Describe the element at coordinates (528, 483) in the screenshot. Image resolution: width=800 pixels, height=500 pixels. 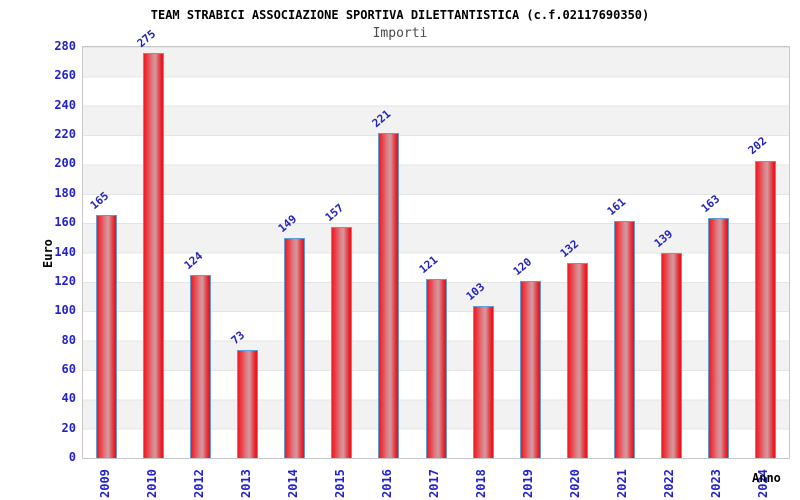
I see `x-tick-label: 2019` at that location.